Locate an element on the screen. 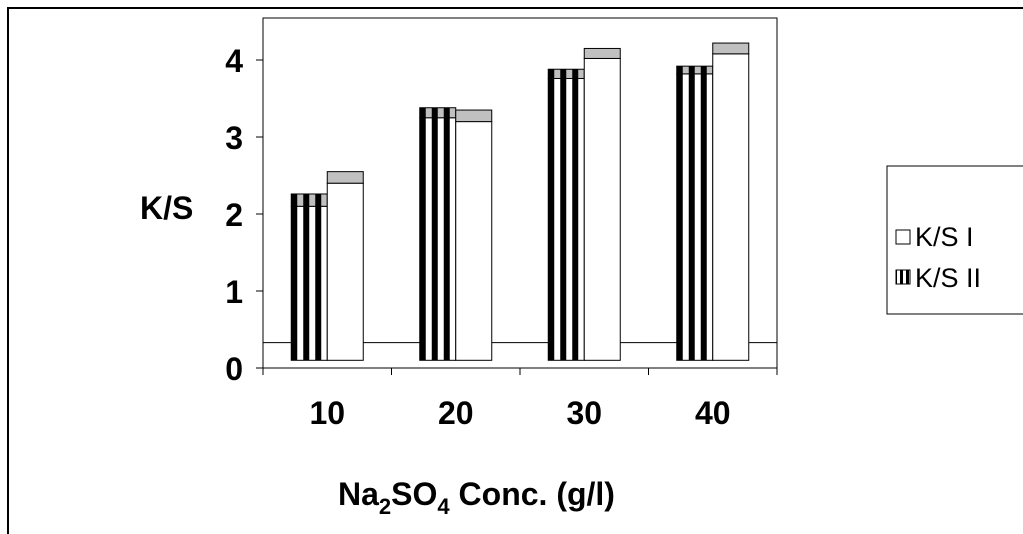  legend: K/S I K/S II is located at coordinates (954, 240).